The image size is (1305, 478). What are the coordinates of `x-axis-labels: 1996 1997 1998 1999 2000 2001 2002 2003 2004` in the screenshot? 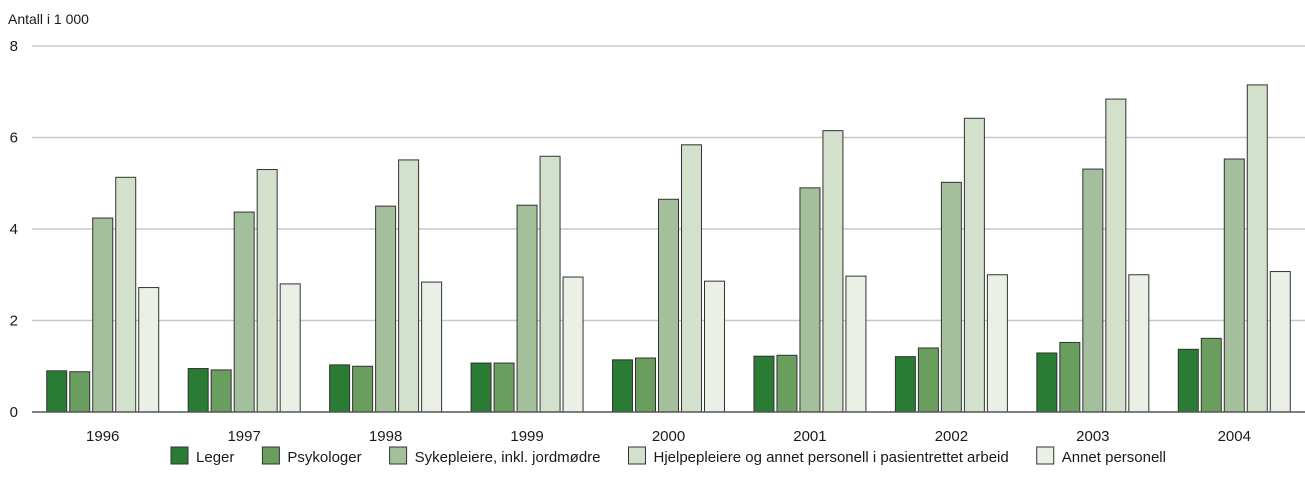 It's located at (668, 436).